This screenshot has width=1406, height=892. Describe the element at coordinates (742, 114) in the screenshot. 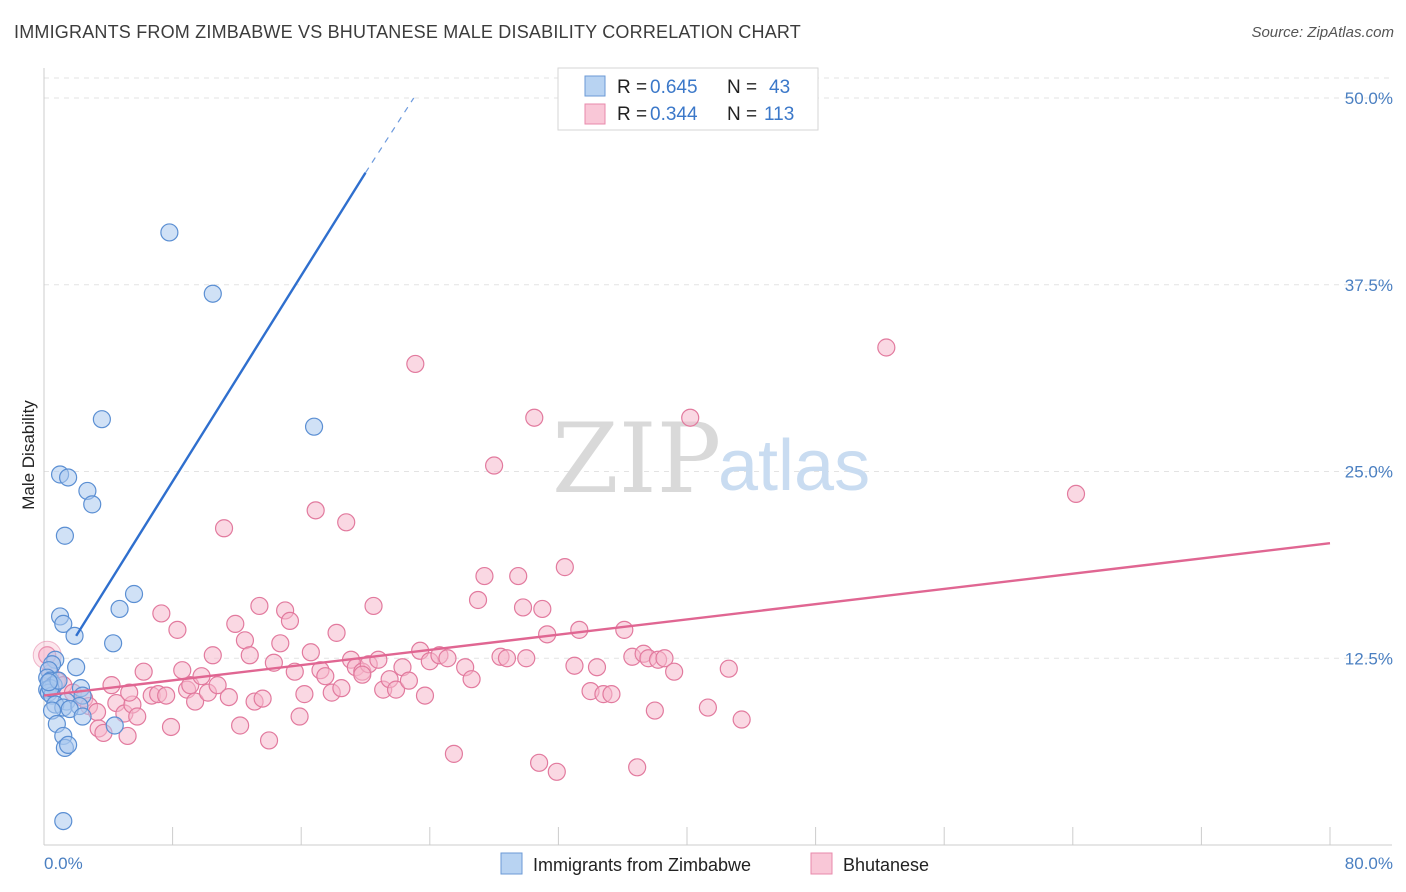

I see `legend-n-label-2: N =` at that location.